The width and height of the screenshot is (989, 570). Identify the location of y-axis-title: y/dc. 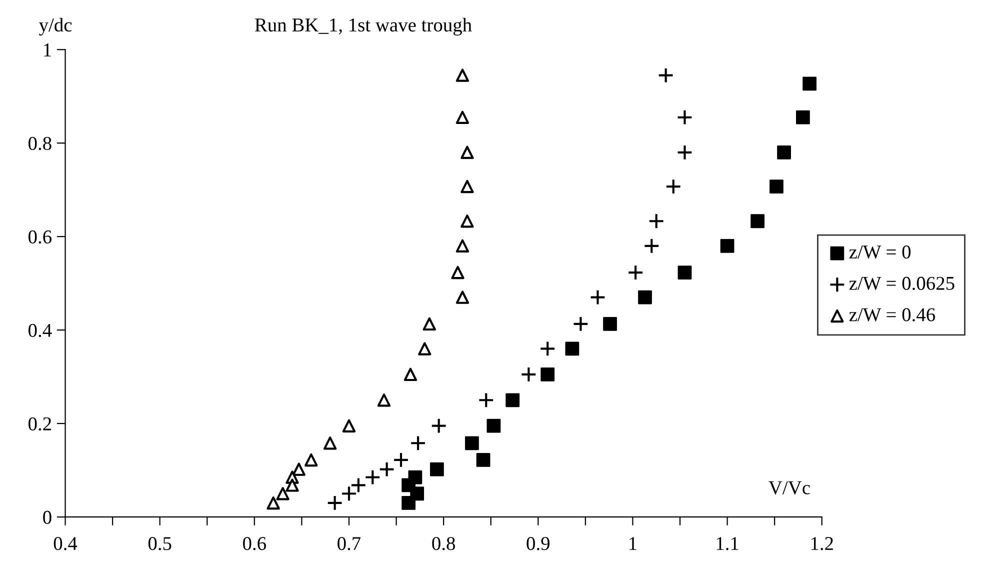
(55, 27).